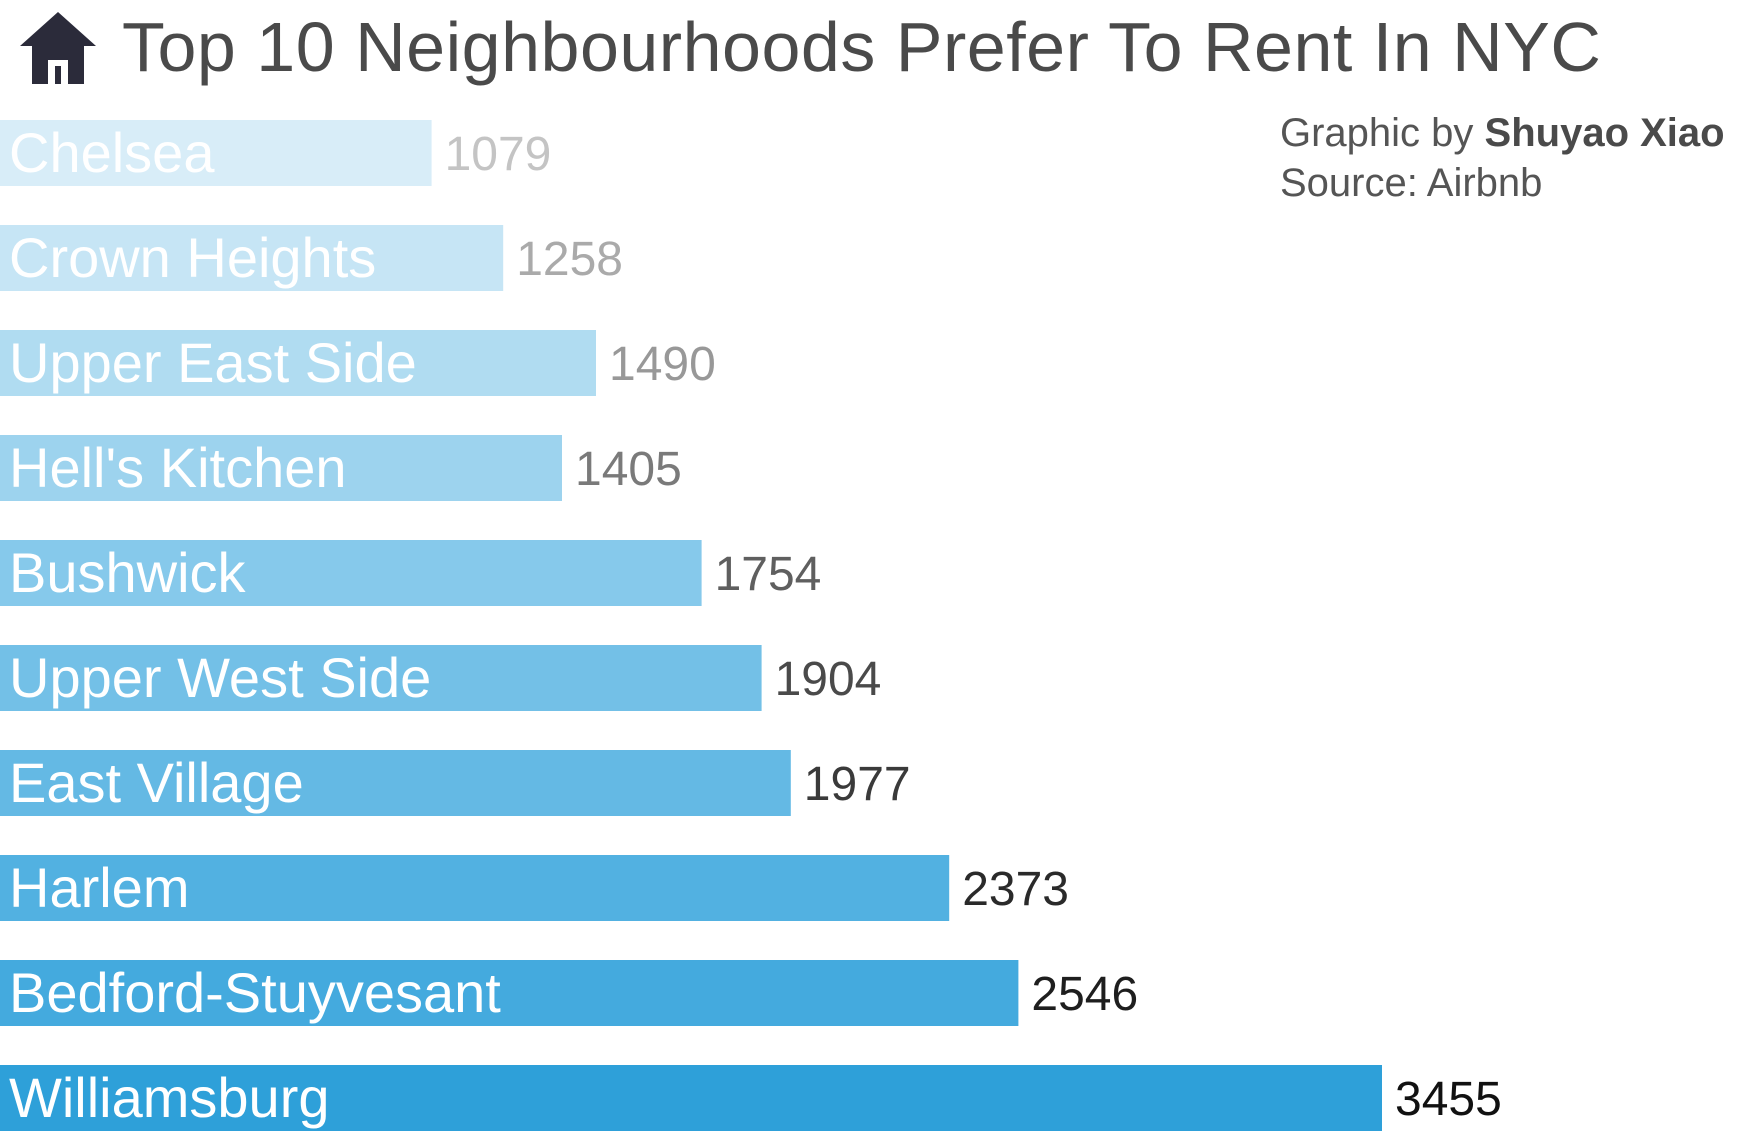 The height and width of the screenshot is (1145, 1756). I want to click on bar-crown-heights, so click(252, 258).